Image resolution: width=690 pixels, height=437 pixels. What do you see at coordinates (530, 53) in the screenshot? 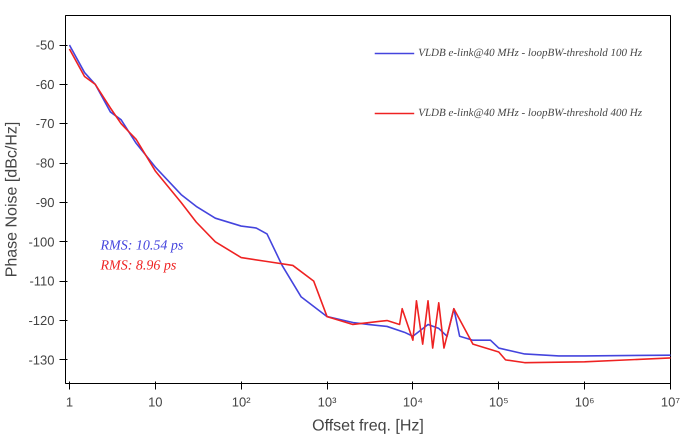
I see `legend-label: VLDB e-link@40 MHz - loopBW-threshold 100 Hz` at bounding box center [530, 53].